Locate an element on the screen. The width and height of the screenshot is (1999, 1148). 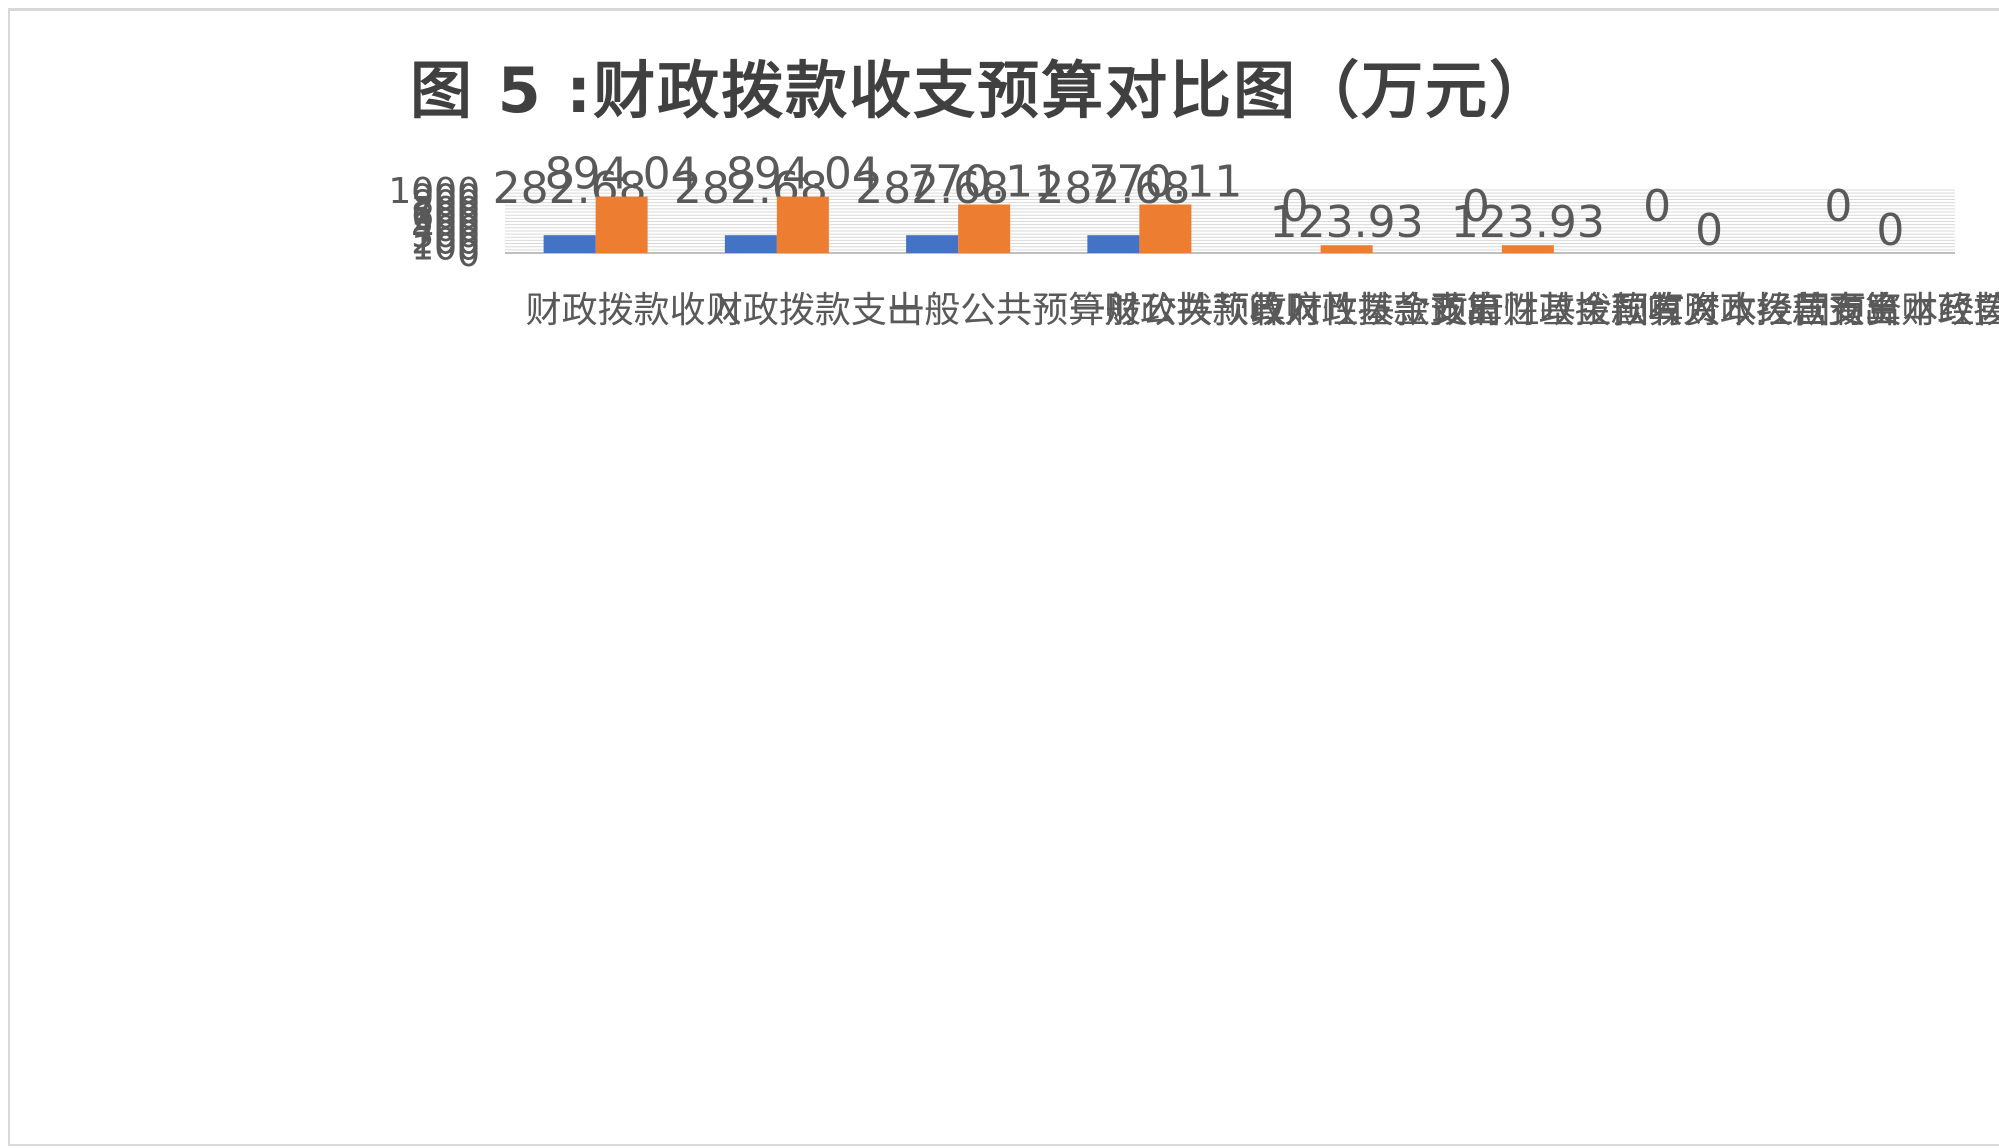
category-label: 财政拨款收入 is located at coordinates (634, 310).